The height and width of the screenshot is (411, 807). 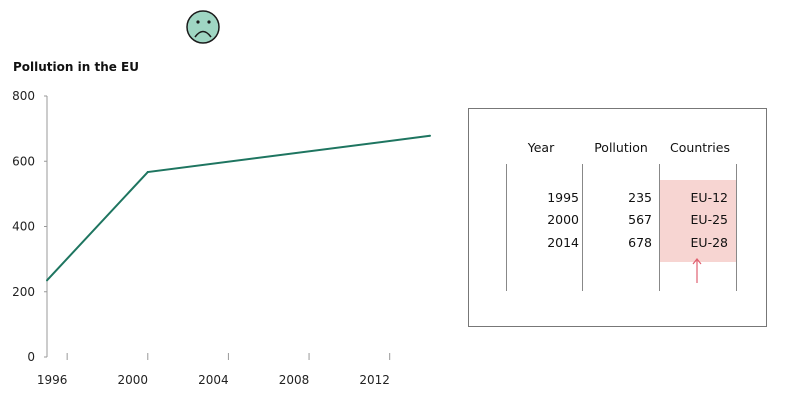 What do you see at coordinates (640, 197) in the screenshot?
I see `table-cell-pollution: 235` at bounding box center [640, 197].